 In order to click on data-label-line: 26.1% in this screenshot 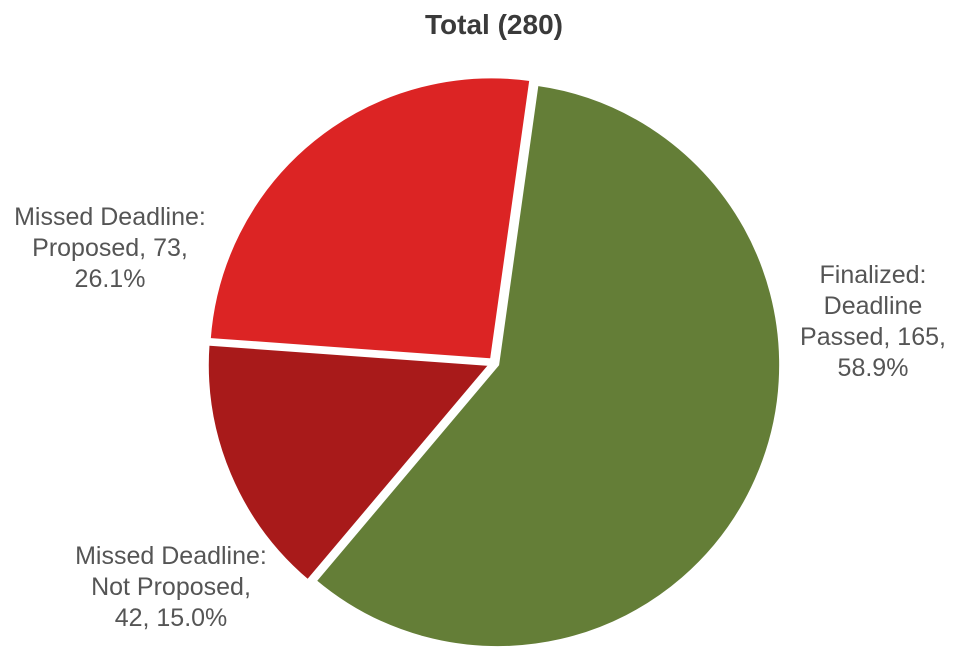, I will do `click(110, 279)`.